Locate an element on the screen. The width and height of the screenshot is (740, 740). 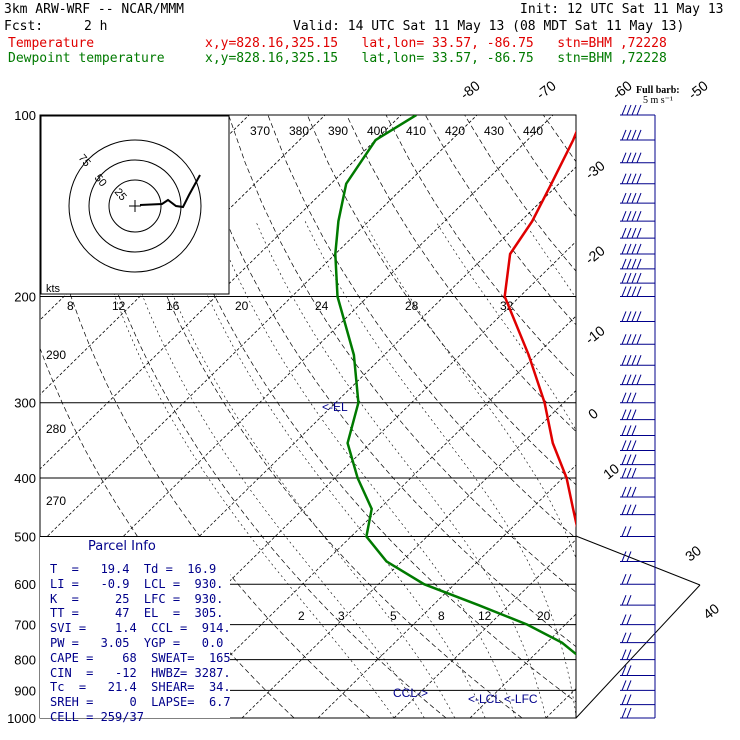
theta-label: 420 is located at coordinates (455, 131).